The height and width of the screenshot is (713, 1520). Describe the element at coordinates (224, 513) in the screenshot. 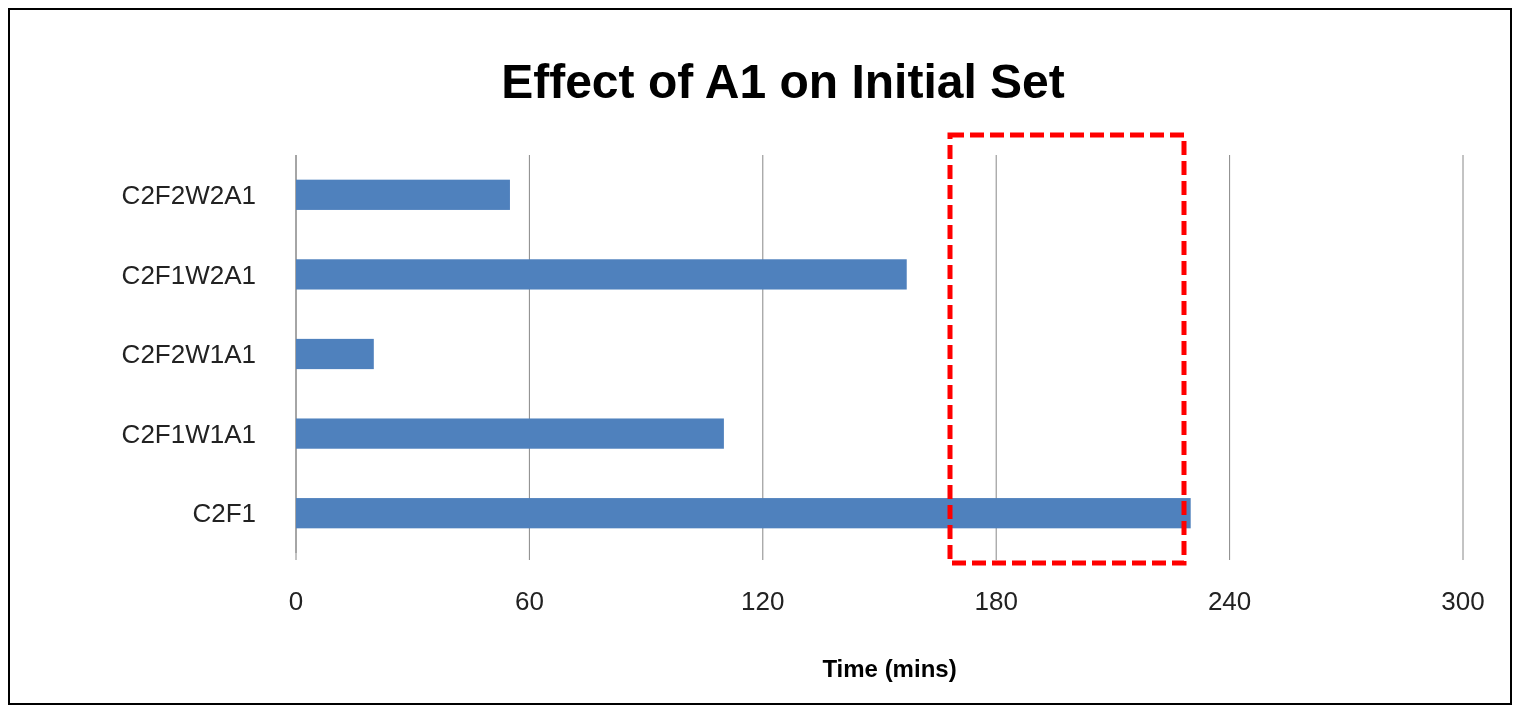

I see `y-tick-label: C2F1` at that location.